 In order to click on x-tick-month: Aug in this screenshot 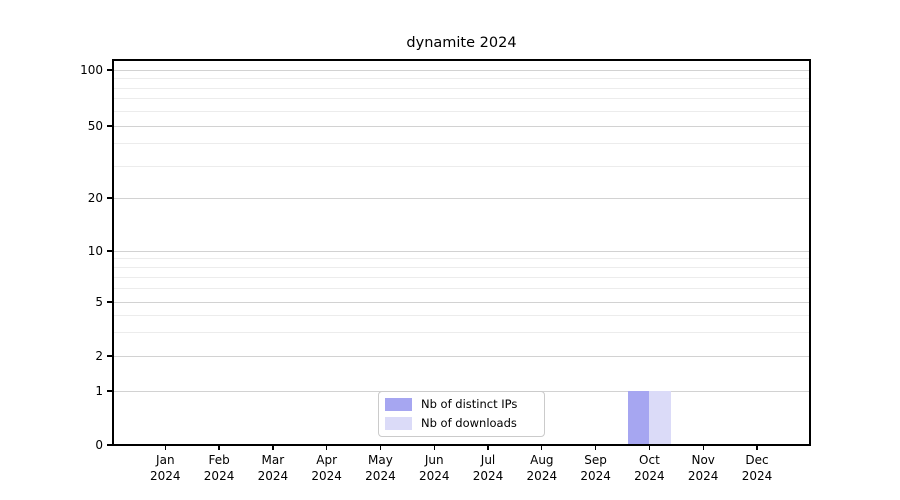, I will do `click(542, 460)`.